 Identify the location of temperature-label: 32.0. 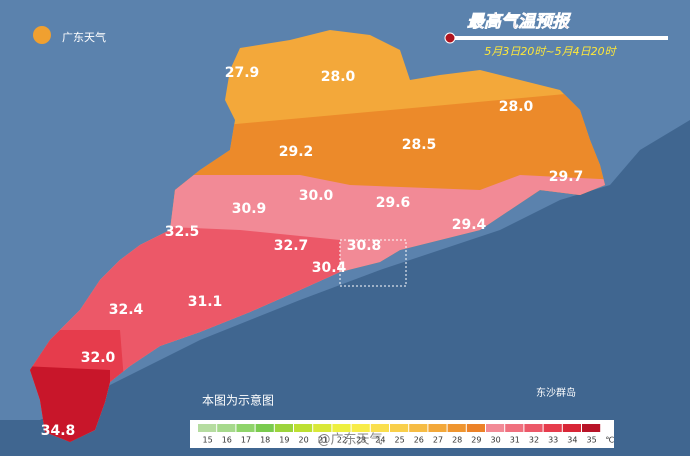
(98, 358).